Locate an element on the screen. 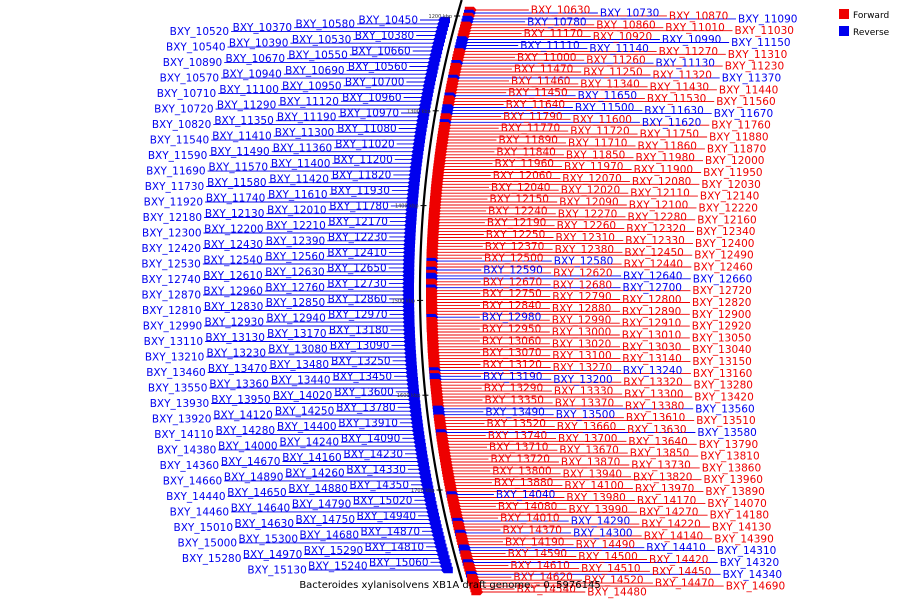  gene-label: BXY_13030 is located at coordinates (651, 347).